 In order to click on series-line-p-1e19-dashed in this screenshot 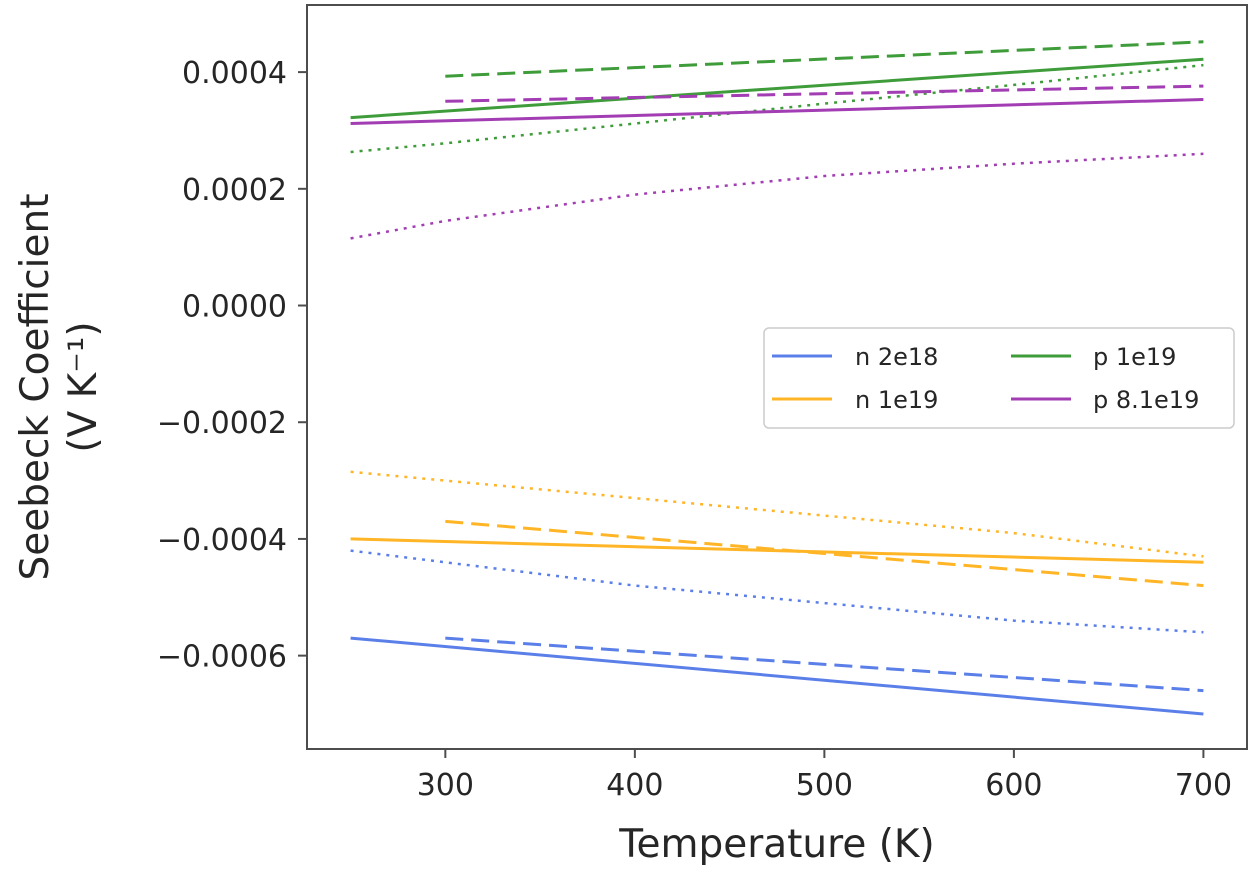, I will do `click(824, 59)`.